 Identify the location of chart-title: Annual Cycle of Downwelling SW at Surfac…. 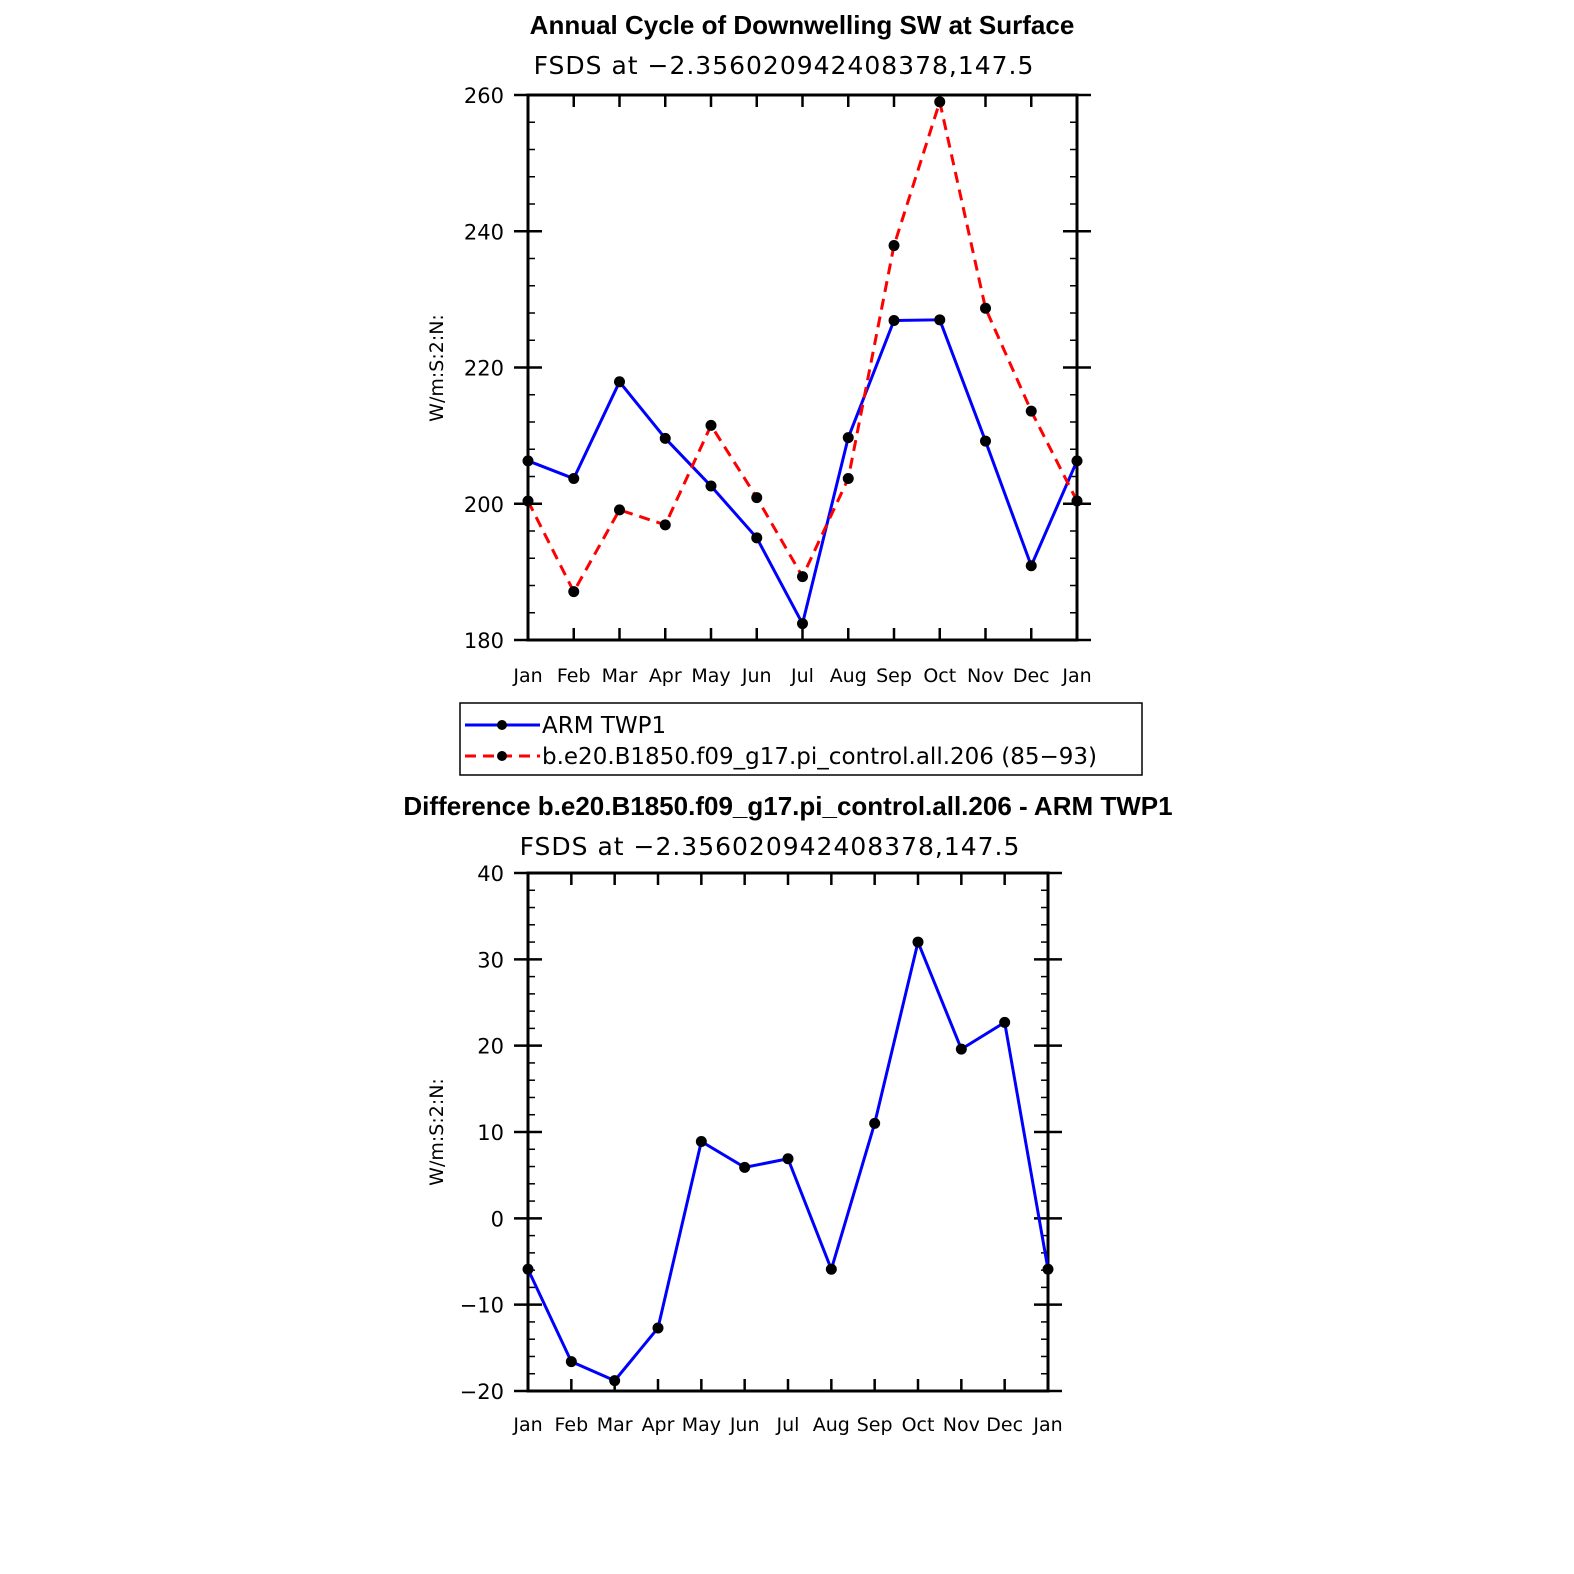
(802, 25).